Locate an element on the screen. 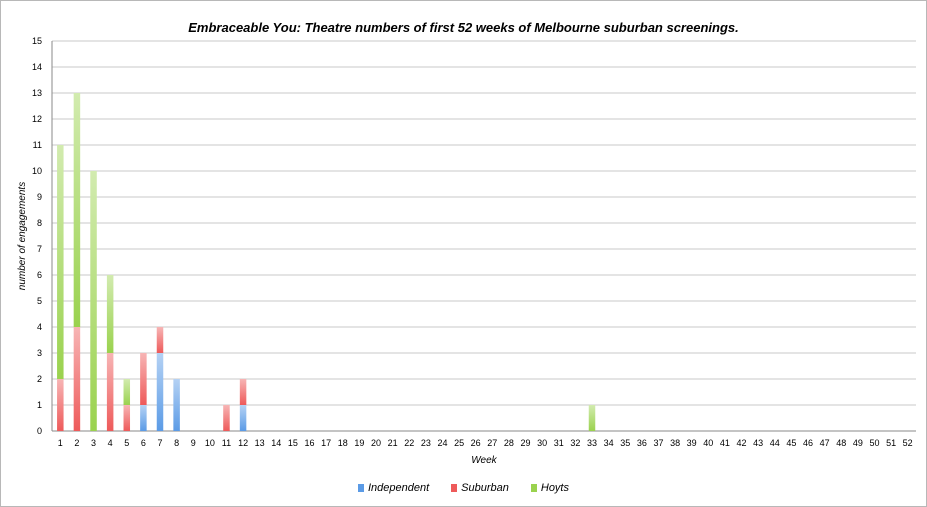 The image size is (927, 507). x-tick-label: 21 is located at coordinates (393, 443).